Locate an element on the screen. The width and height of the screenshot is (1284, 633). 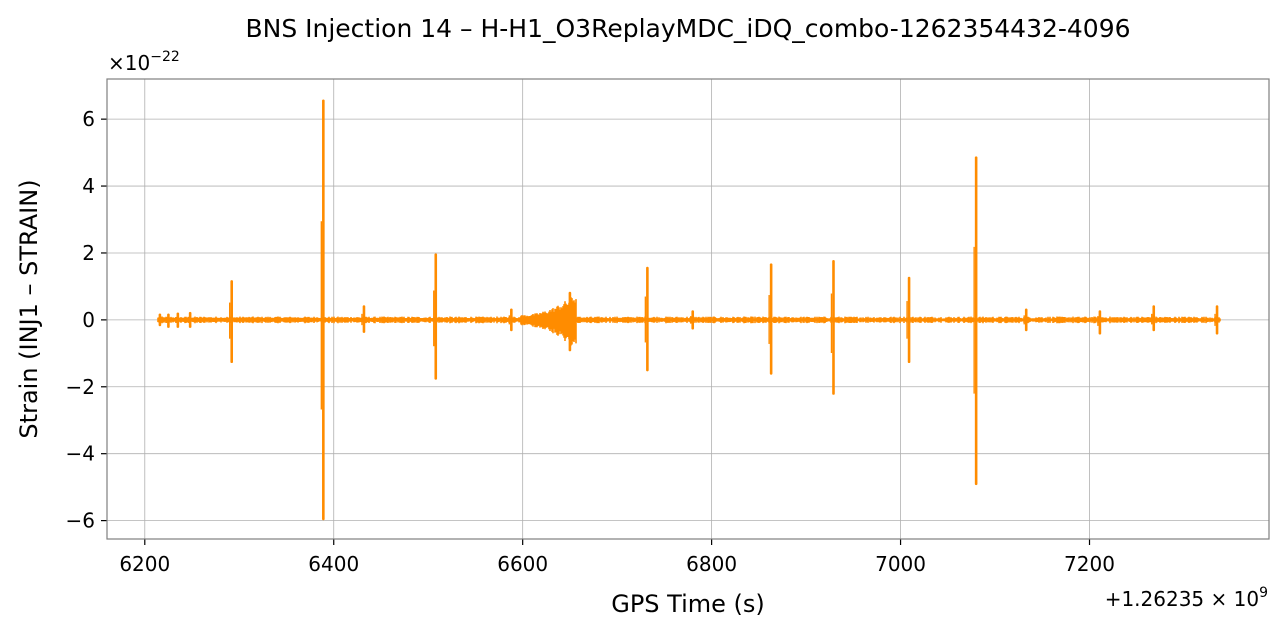
x-tick-label: 6200 is located at coordinates (144, 564).